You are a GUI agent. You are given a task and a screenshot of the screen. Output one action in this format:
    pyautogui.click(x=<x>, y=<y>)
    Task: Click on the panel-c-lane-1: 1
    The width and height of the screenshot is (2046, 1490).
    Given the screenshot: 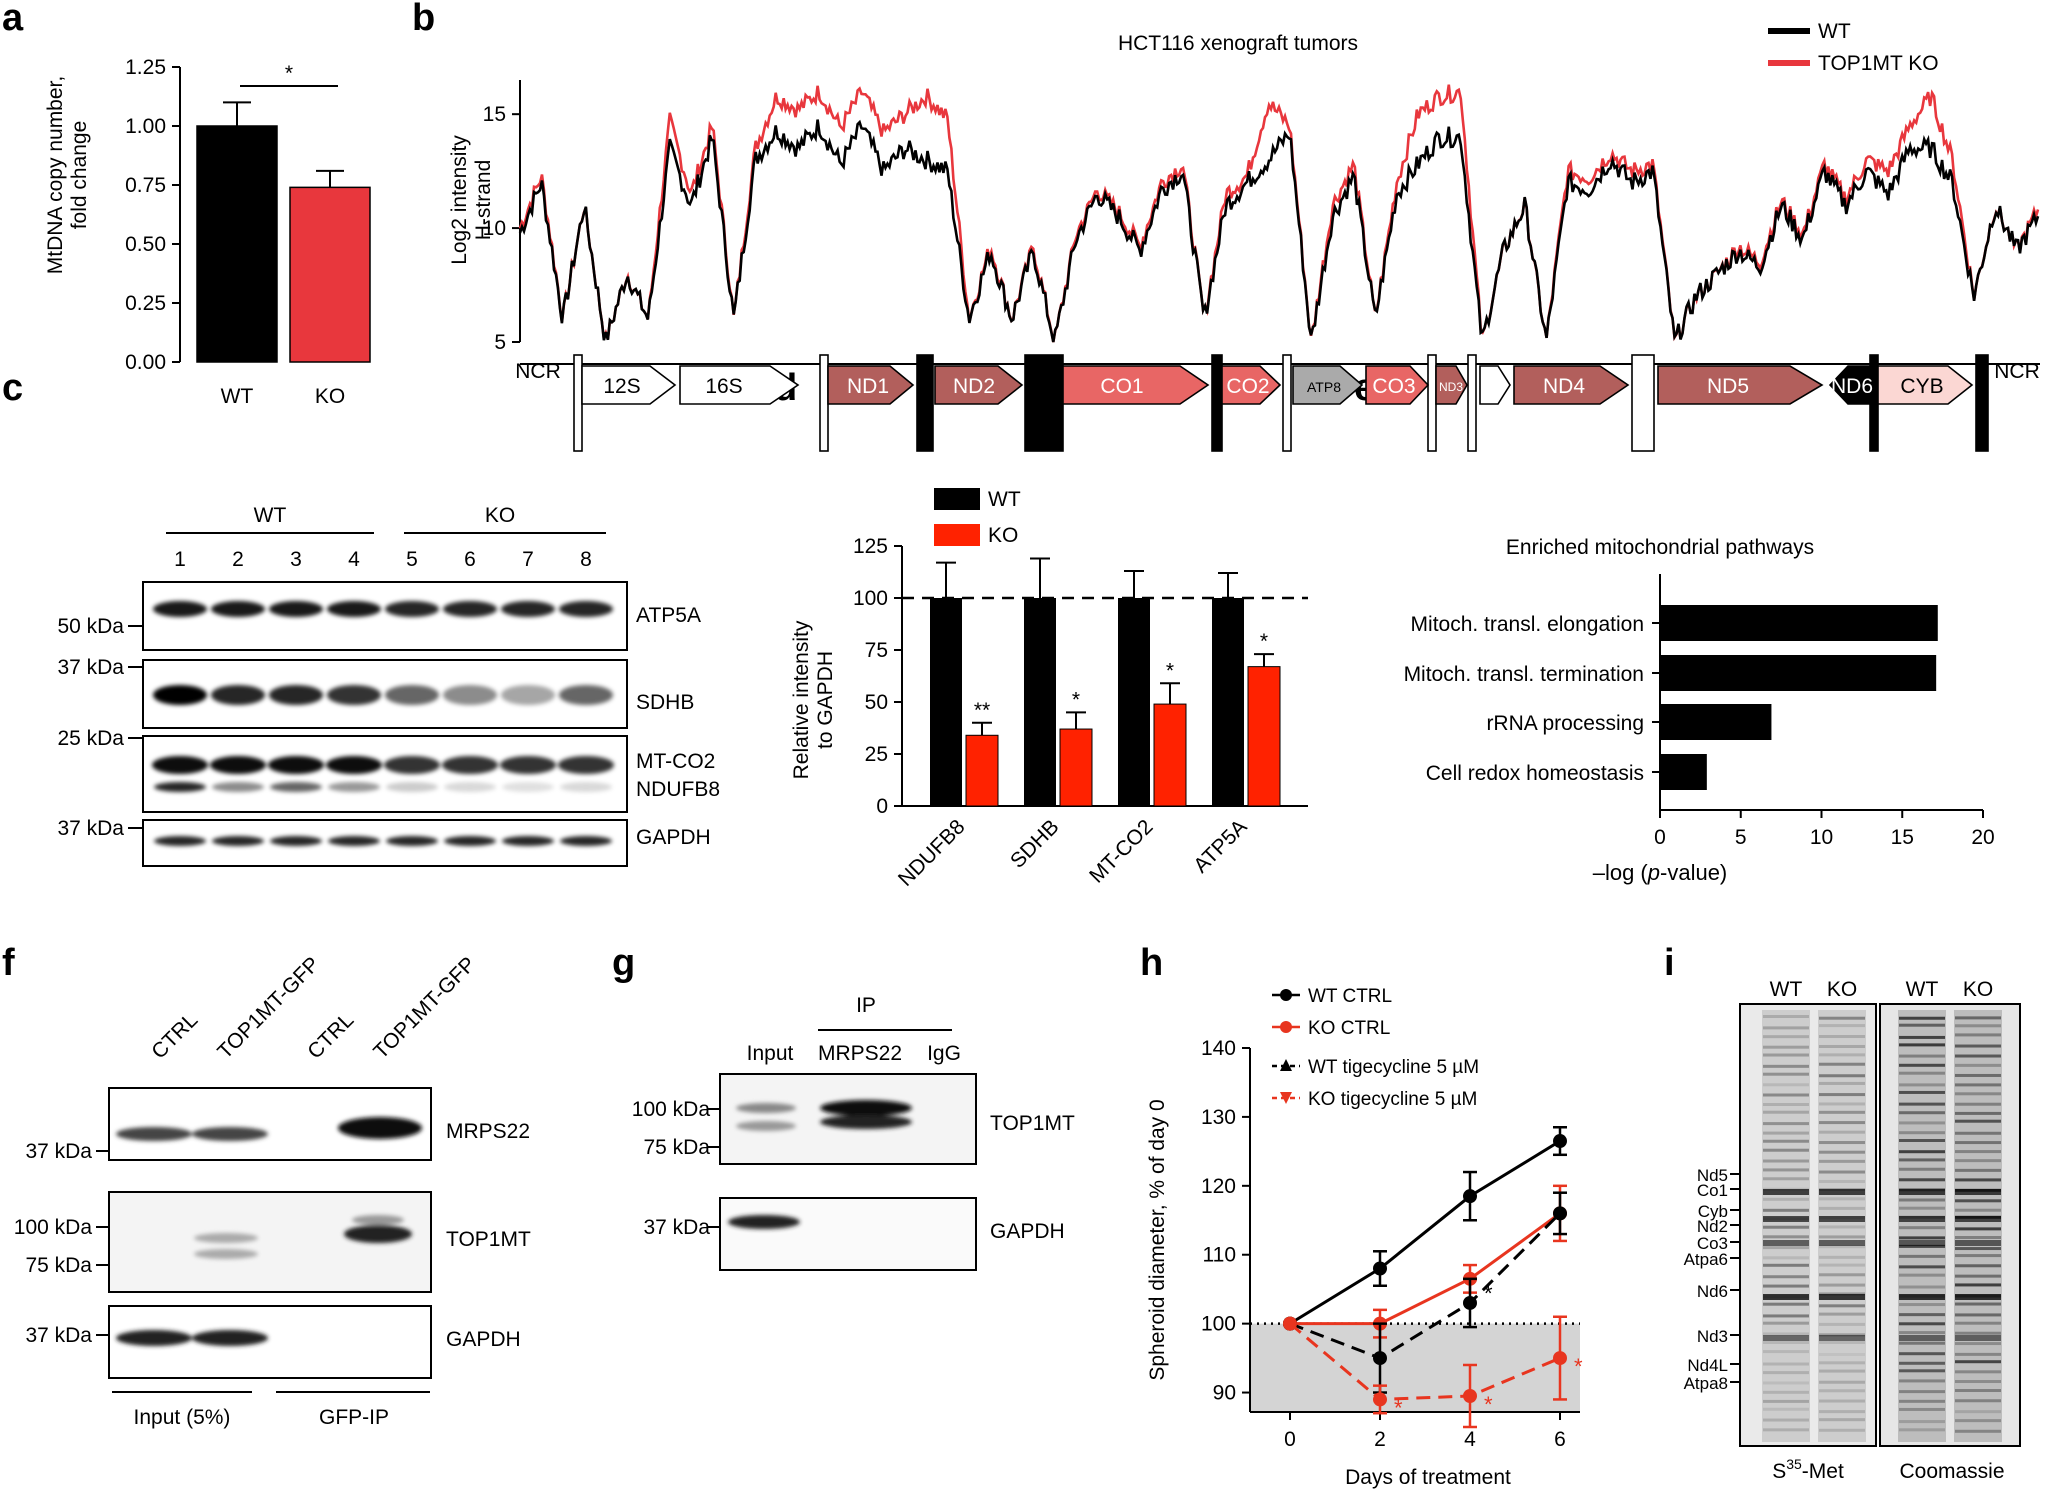 What is the action you would take?
    pyautogui.click(x=180, y=559)
    